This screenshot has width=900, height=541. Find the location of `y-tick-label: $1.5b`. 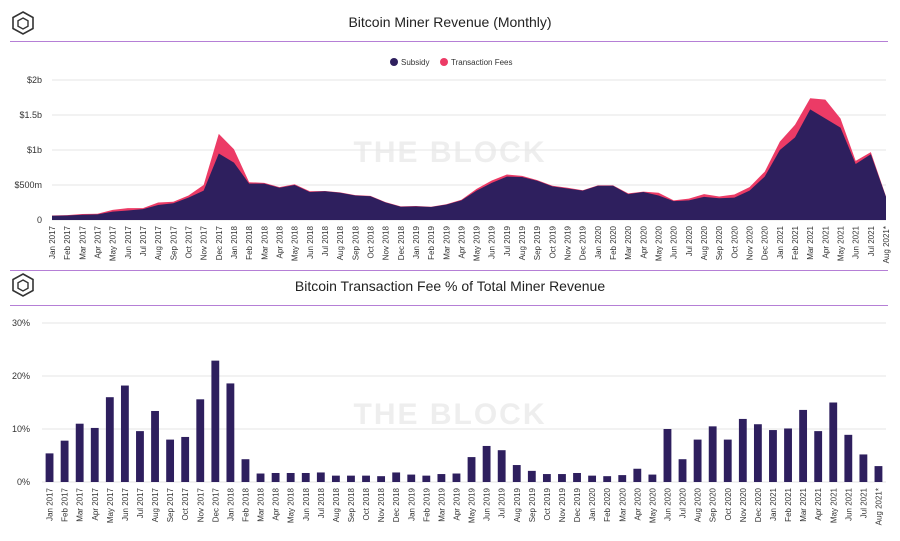

y-tick-label: $1.5b is located at coordinates (30, 115).